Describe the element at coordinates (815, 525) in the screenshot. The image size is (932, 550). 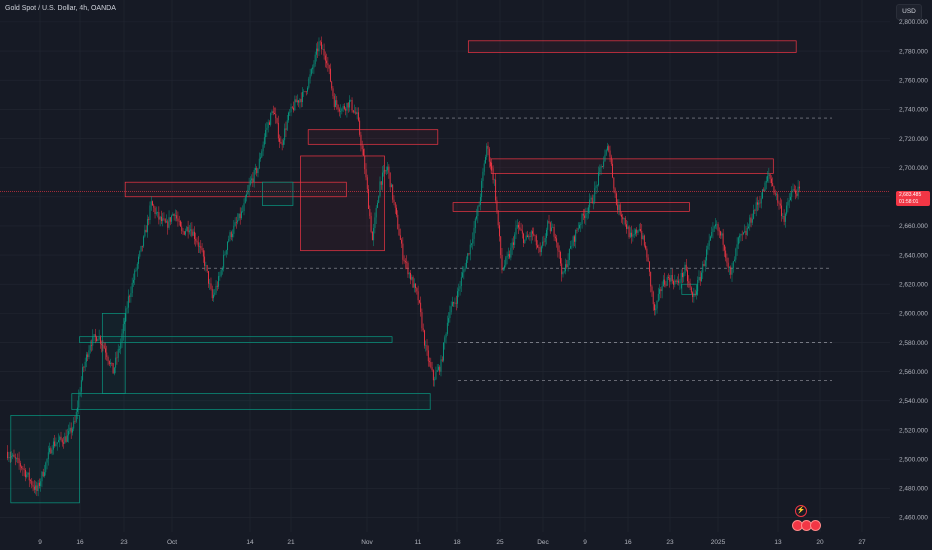
I see `event-icon` at that location.